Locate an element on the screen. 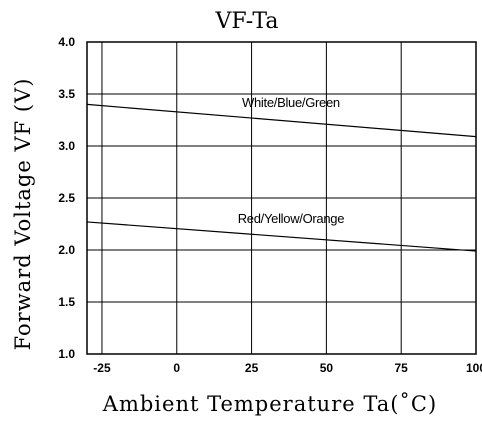  x-tick-label: -25 is located at coordinates (102, 368).